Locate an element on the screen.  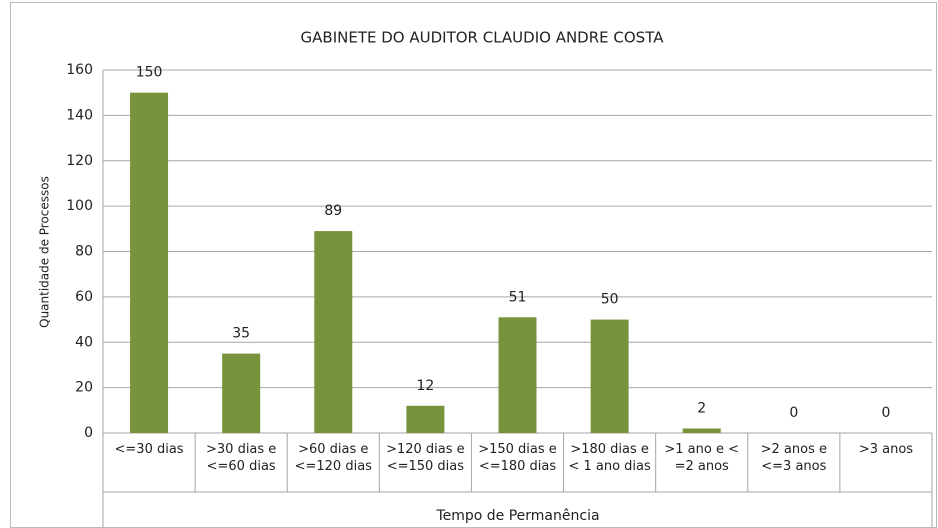
x-tick-label: >3 anos is located at coordinates (886, 449).